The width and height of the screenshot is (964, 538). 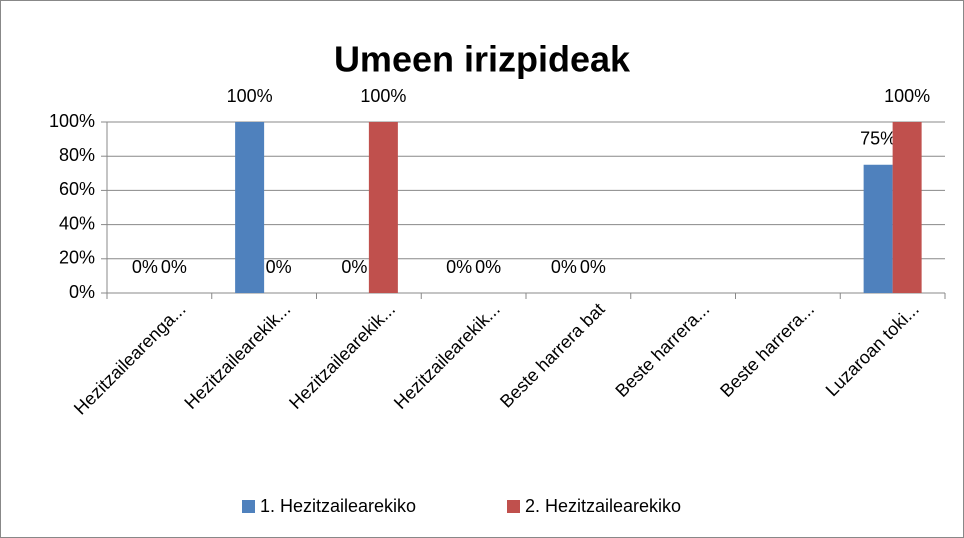 What do you see at coordinates (77, 155) in the screenshot?
I see `y-tick-label: 80%` at bounding box center [77, 155].